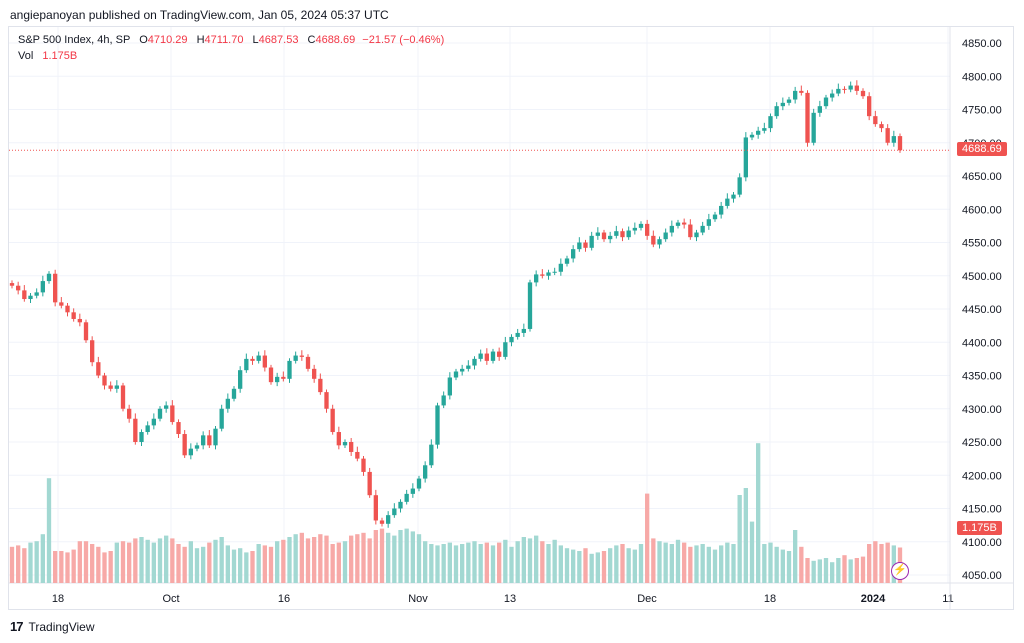  I want to click on time-tick-label: Nov, so click(418, 599).